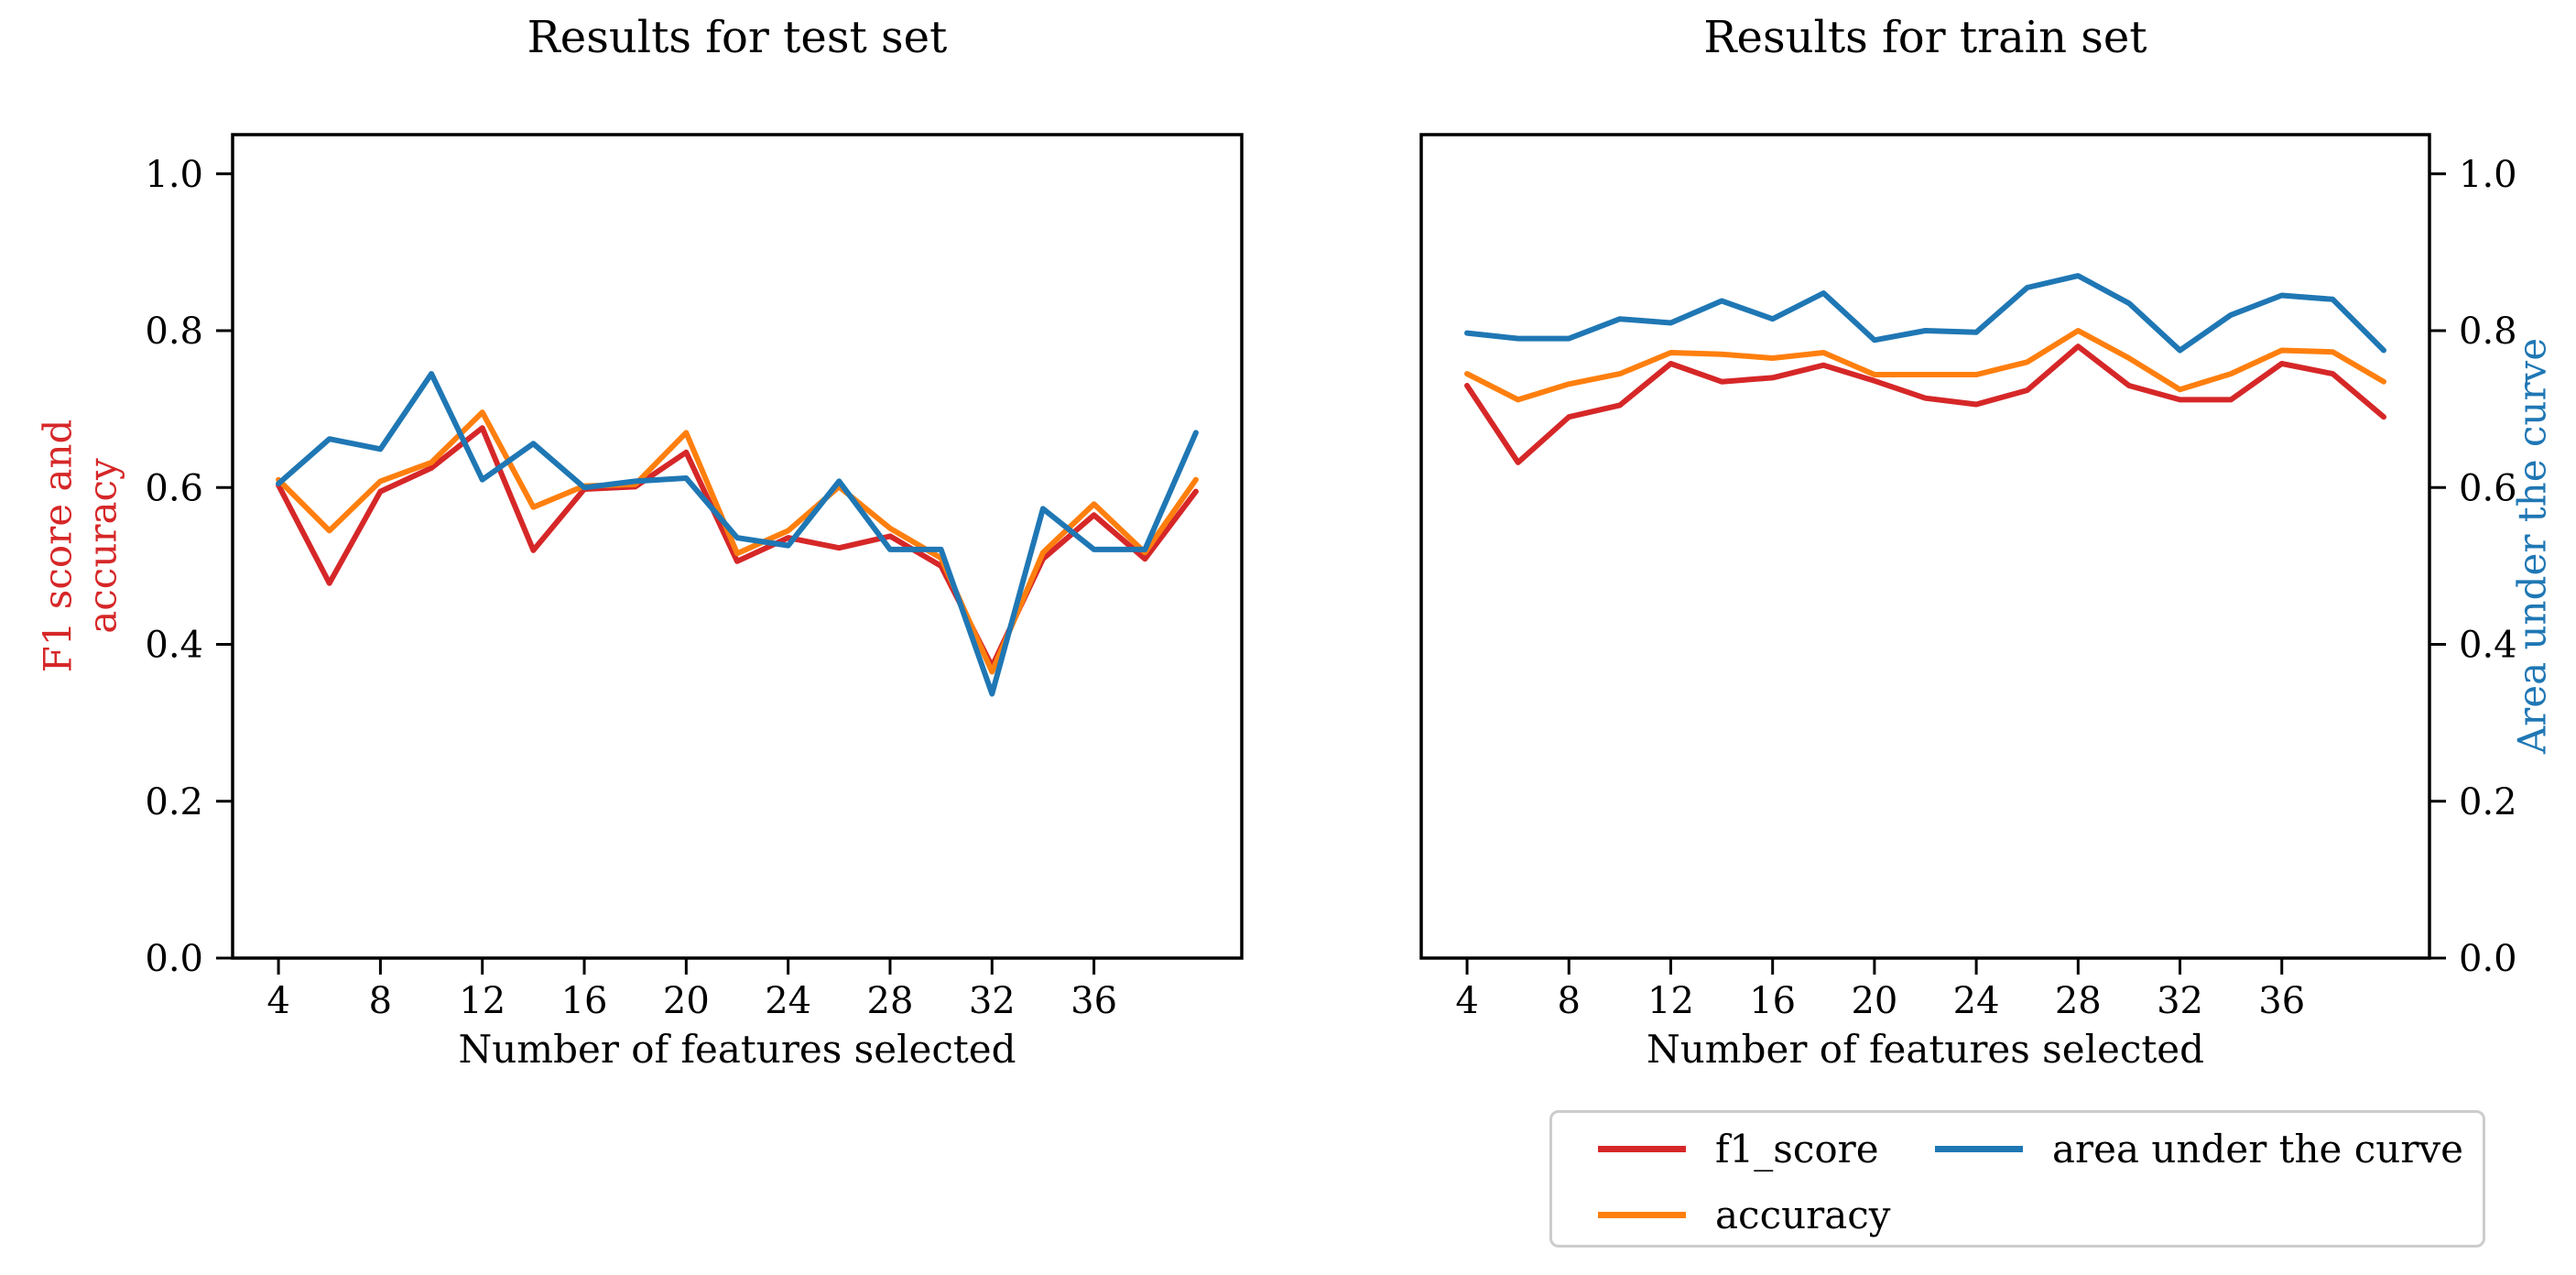  Describe the element at coordinates (1642, 1214) in the screenshot. I see `accuracy-line-swatch` at that location.